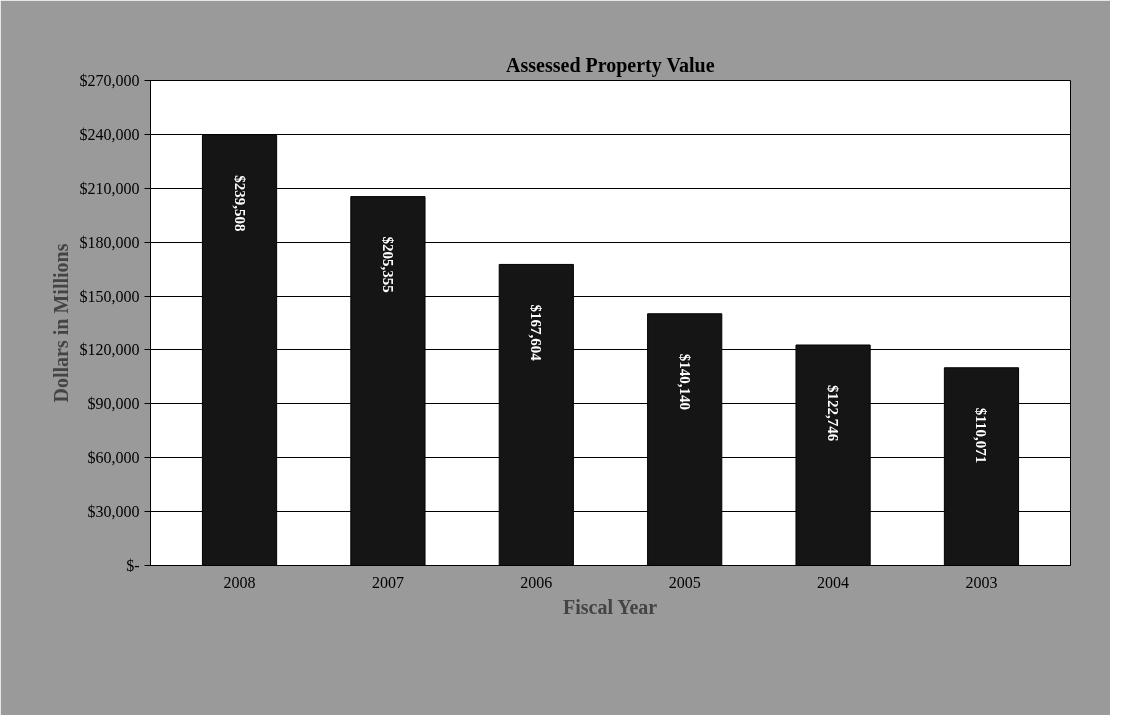  Describe the element at coordinates (981, 435) in the screenshot. I see `data-label: $110,071` at that location.